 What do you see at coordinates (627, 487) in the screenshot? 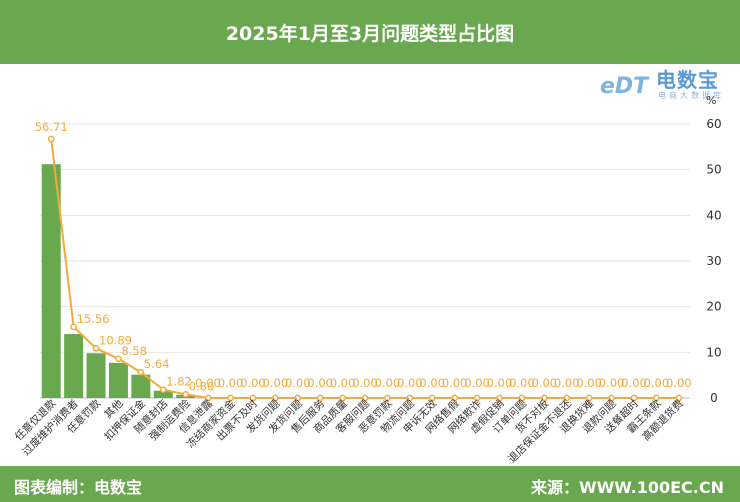
I see `footer-source: 来源：WWW.100EC.CN` at bounding box center [627, 487].